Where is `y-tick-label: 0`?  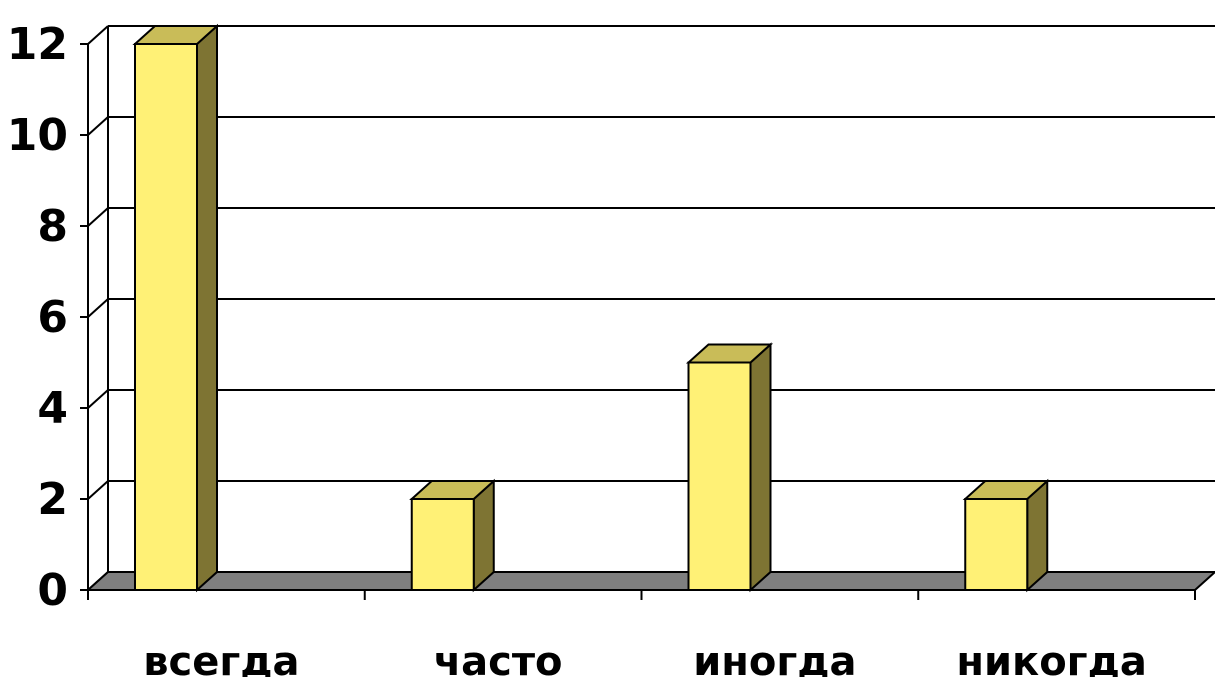
y-tick-label: 0 is located at coordinates (52, 590).